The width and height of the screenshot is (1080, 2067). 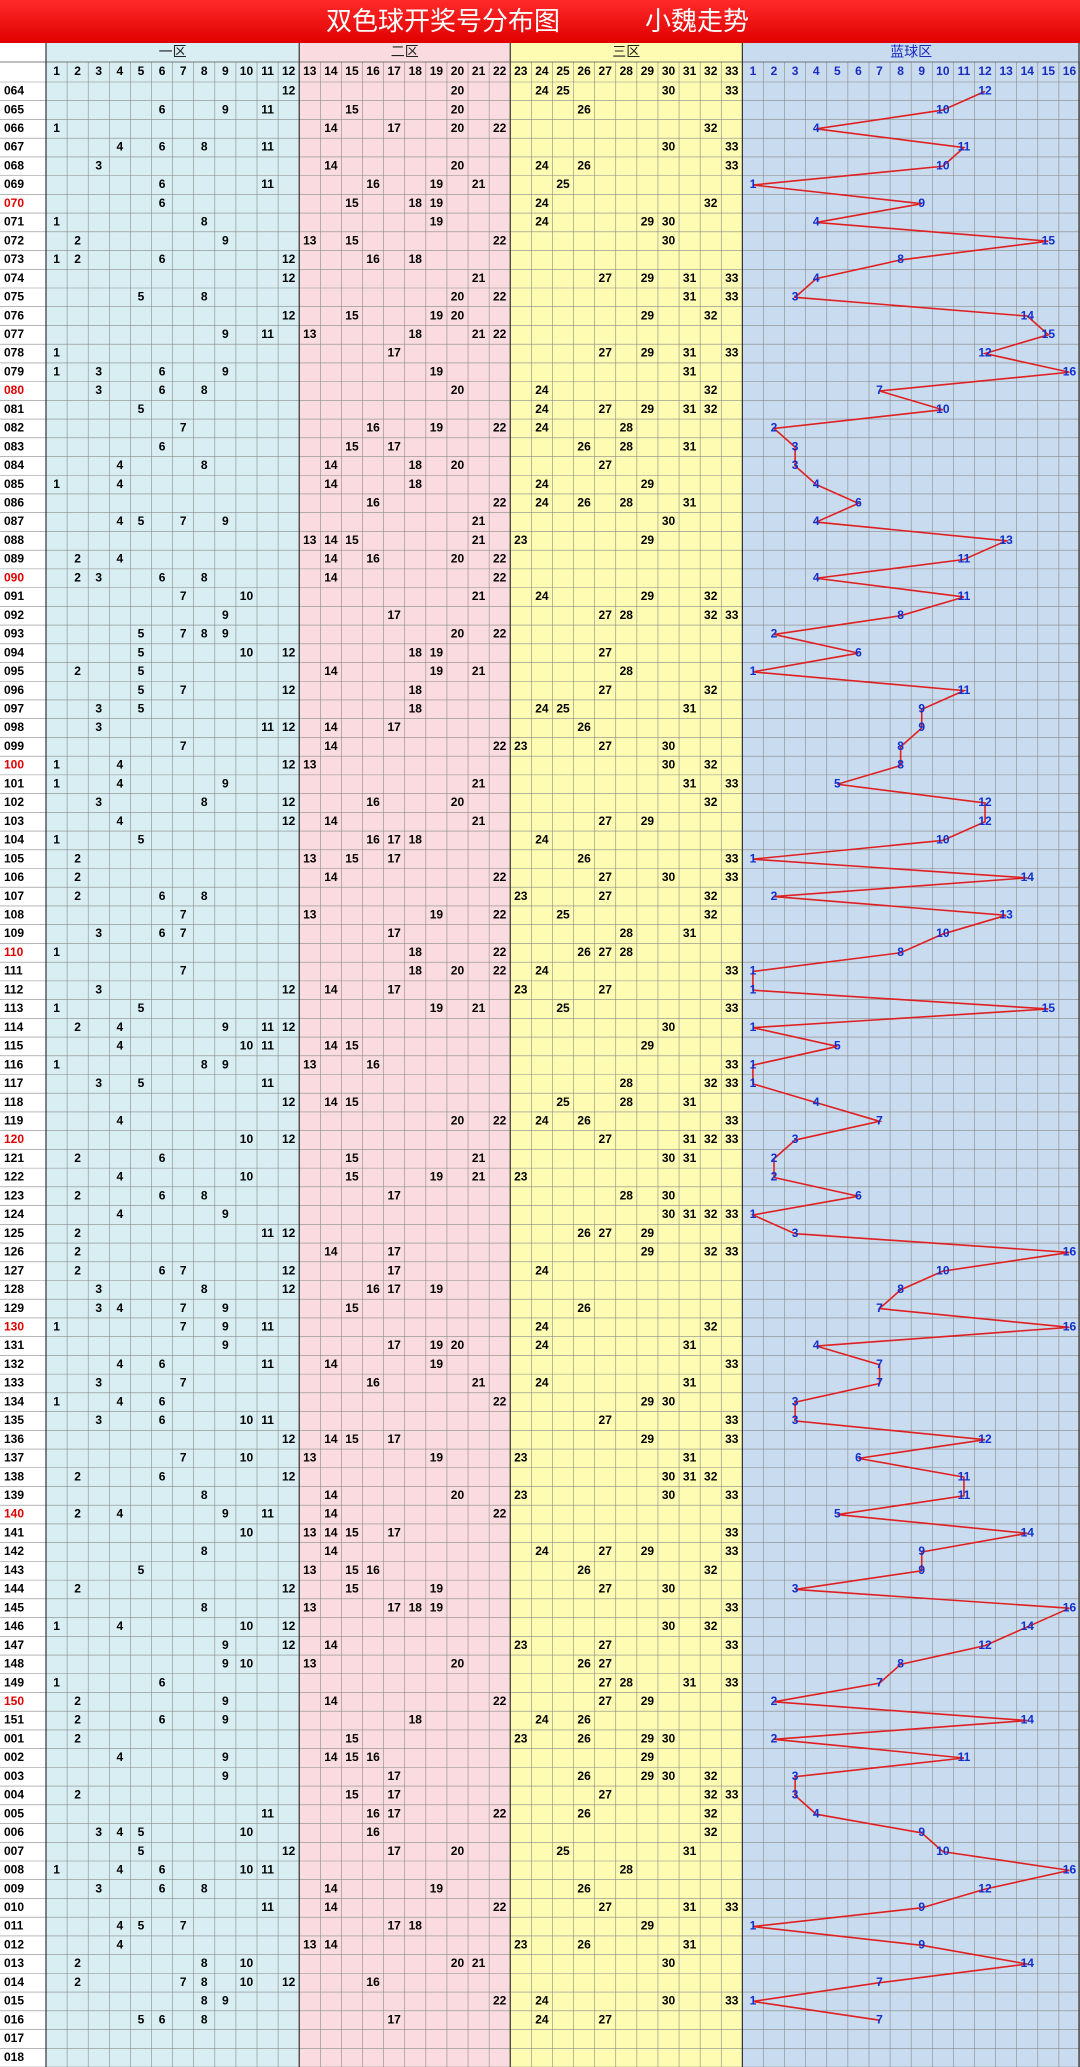 What do you see at coordinates (858, 1195) in the screenshot?
I see `blue-ball: 6` at bounding box center [858, 1195].